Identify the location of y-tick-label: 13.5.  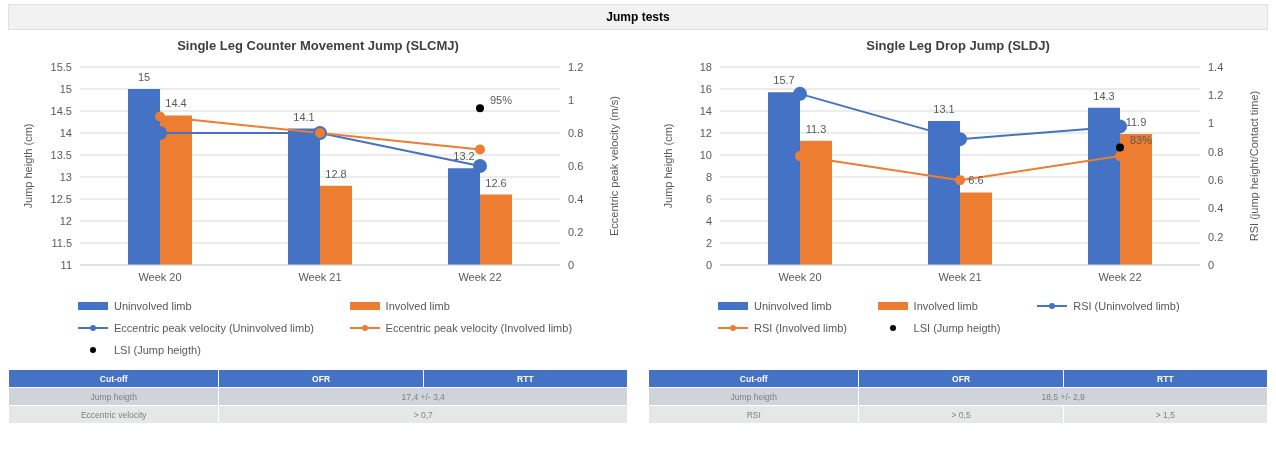
(61, 154).